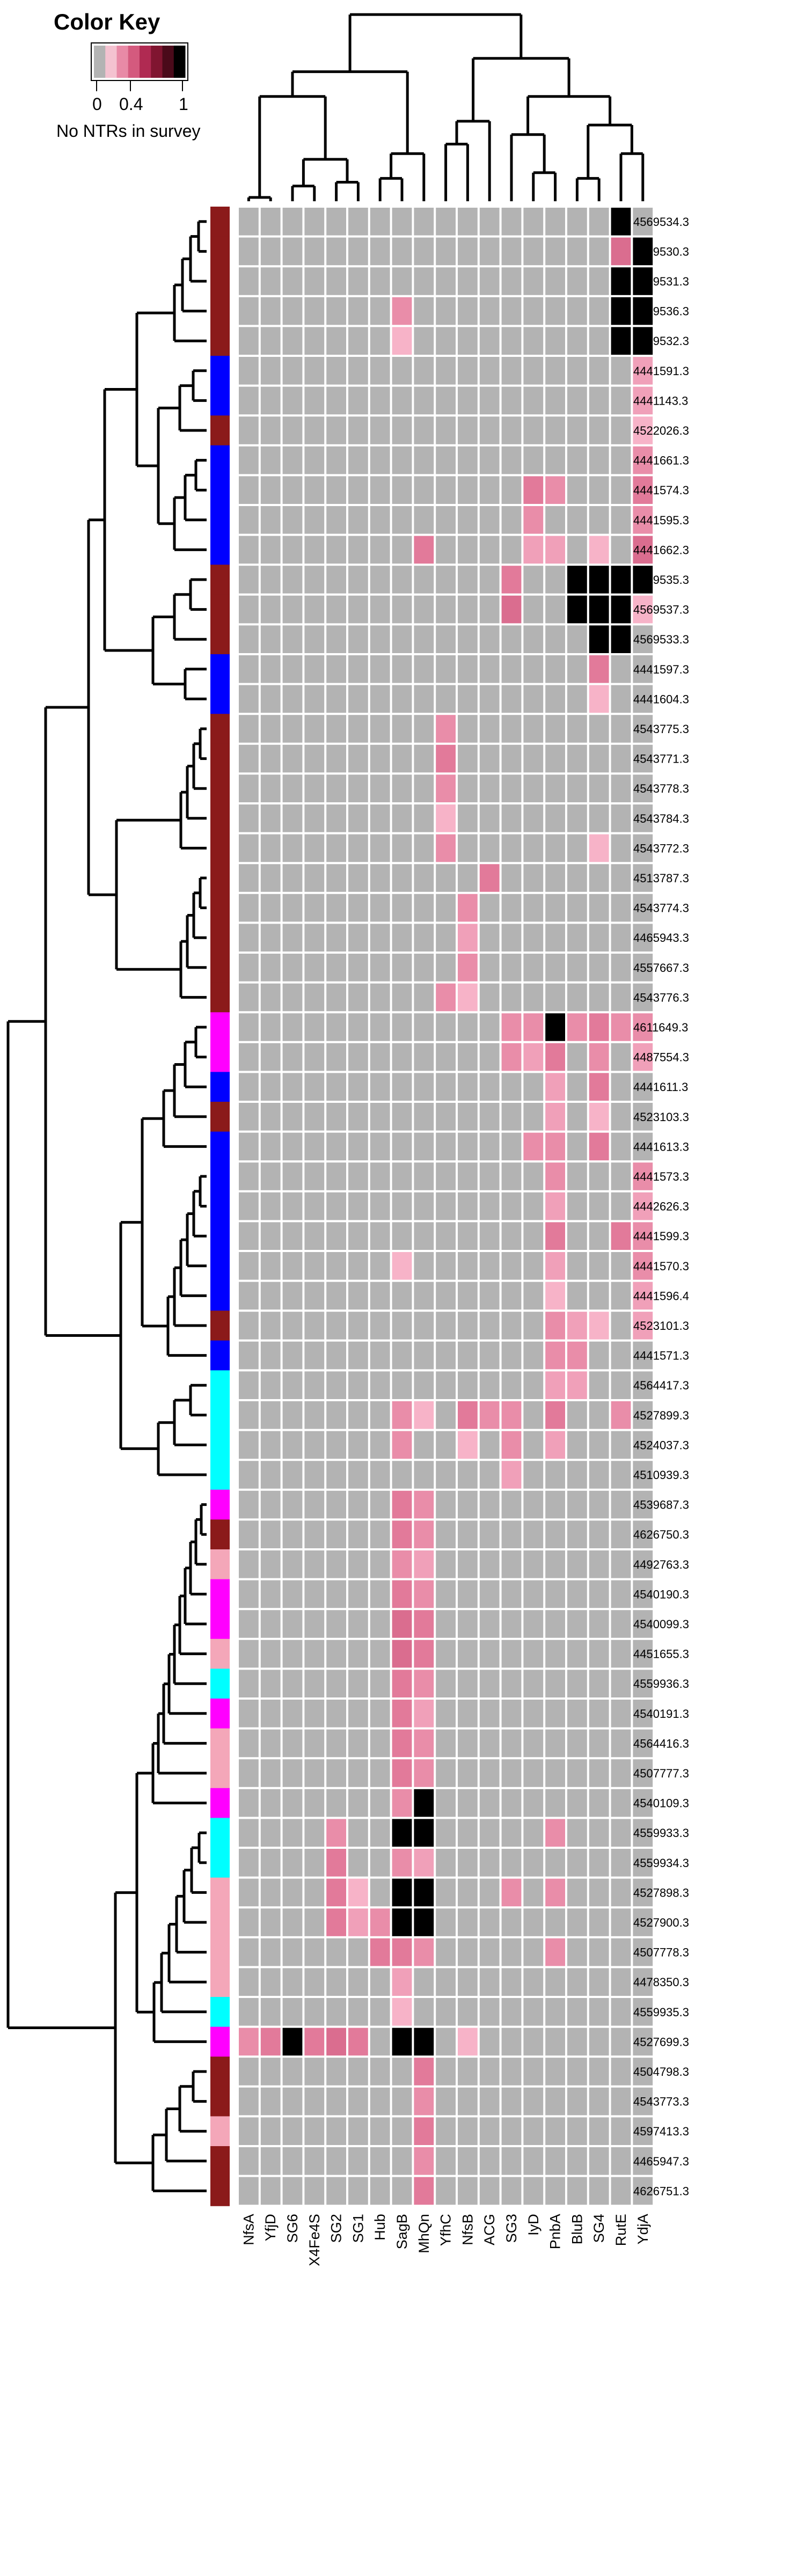  Describe the element at coordinates (489, 2229) in the screenshot. I see `column-label: ACG` at that location.